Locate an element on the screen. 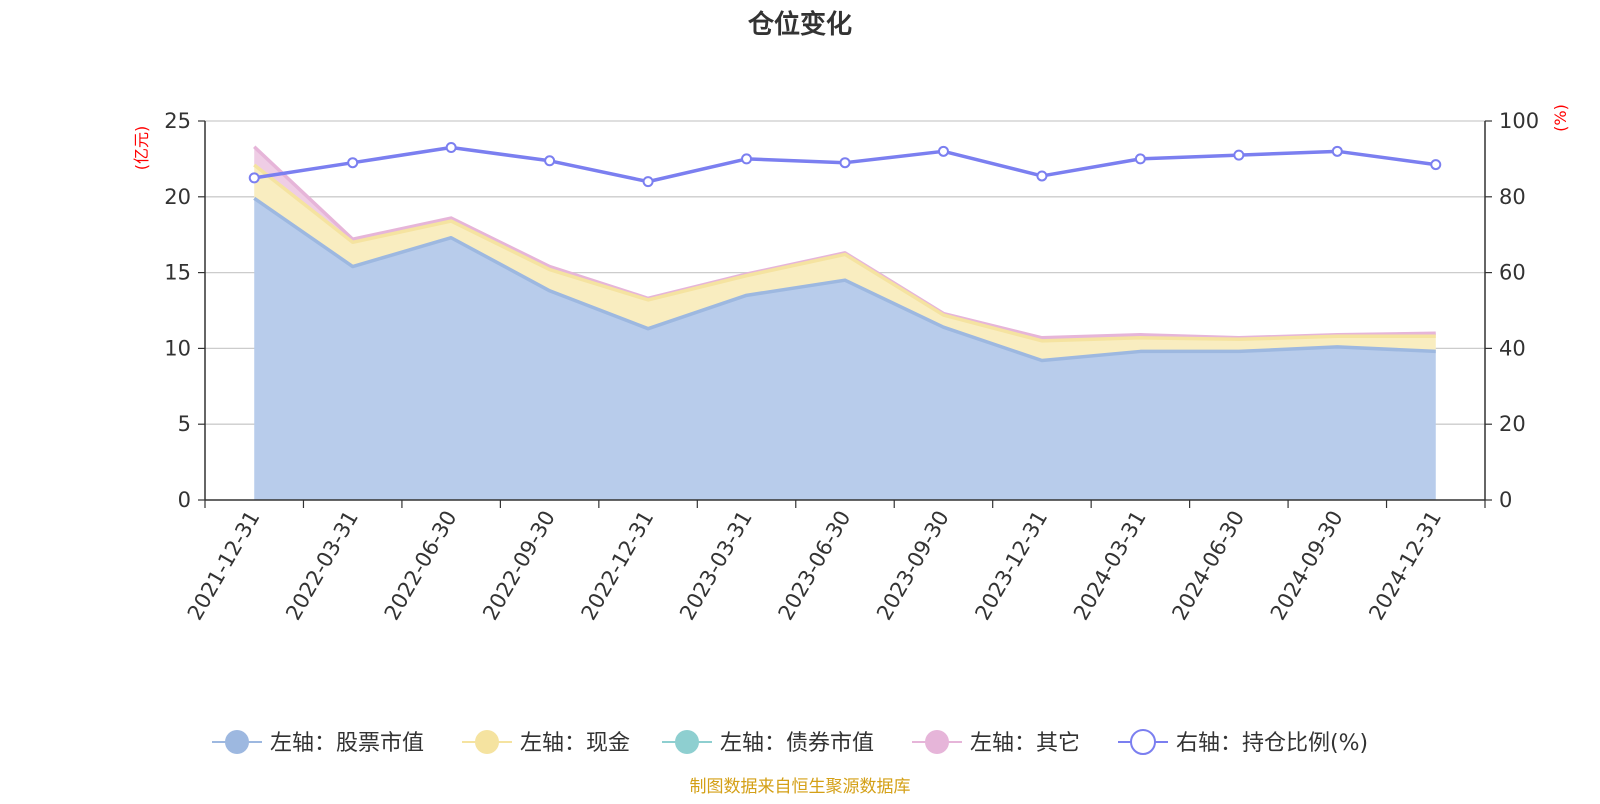 The image size is (1600, 804). x-axis-tick-label: 2024-03-31 is located at coordinates (1110, 566).